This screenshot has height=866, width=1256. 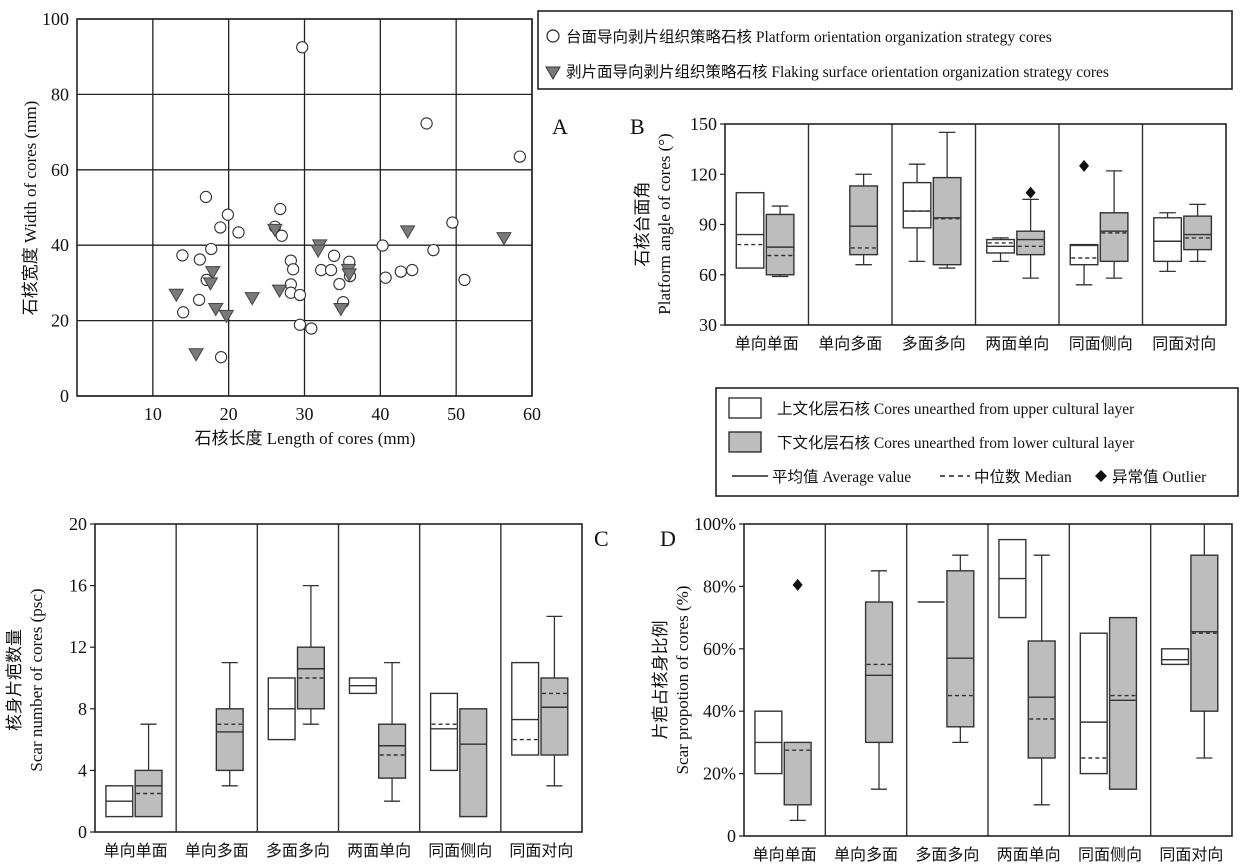 I want to click on x-tick-label: 30, so click(x=305, y=414).